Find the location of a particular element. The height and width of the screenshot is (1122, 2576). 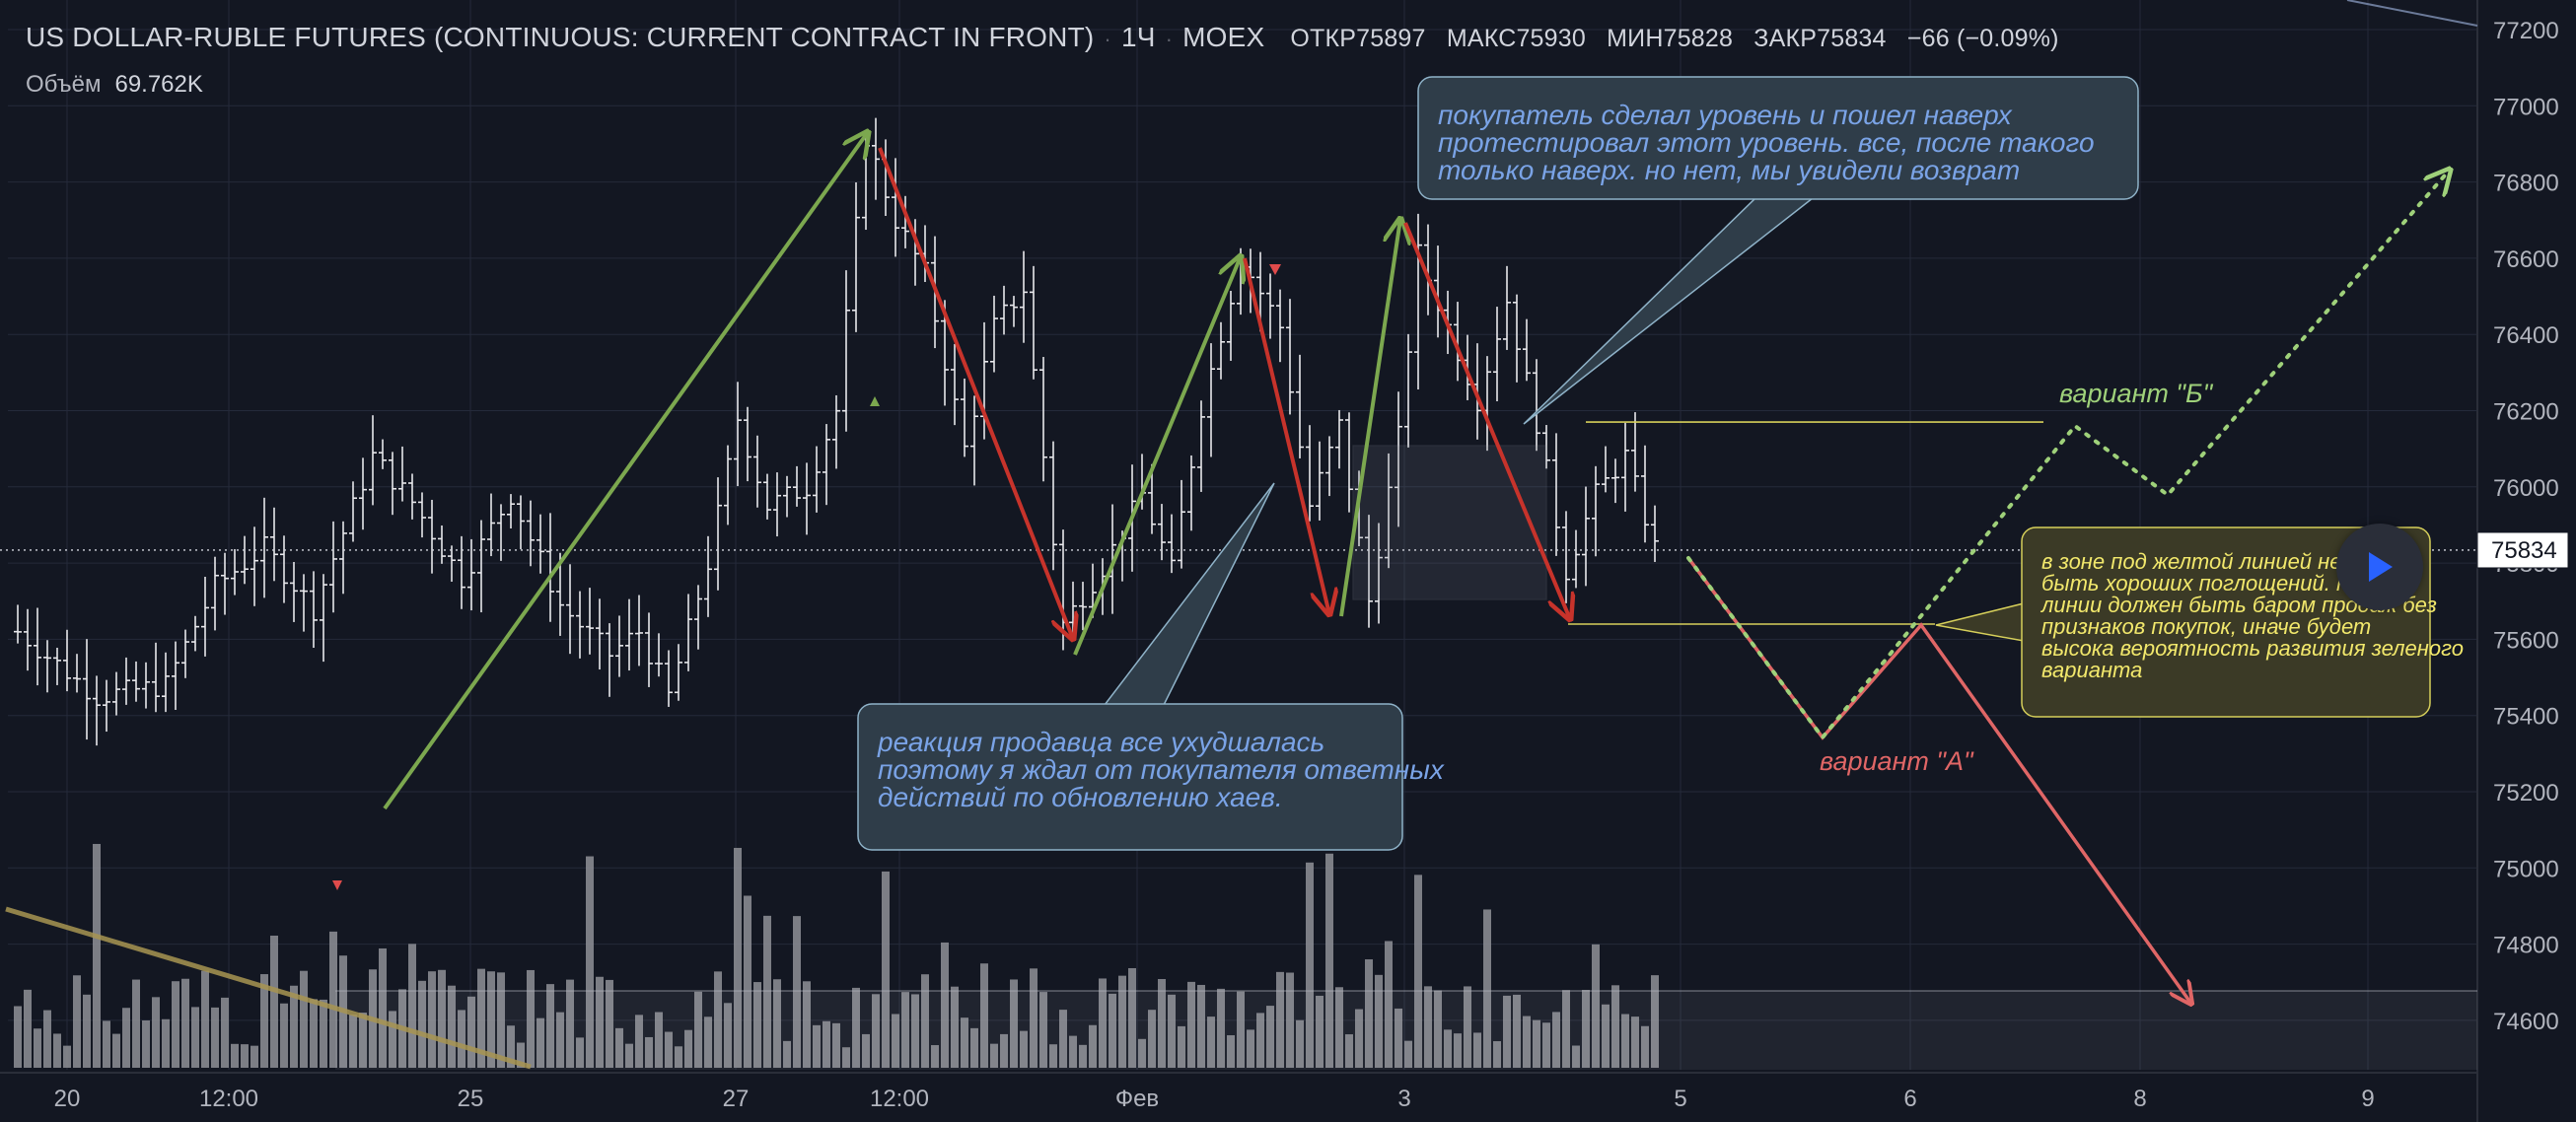

interval-label: 1Ч is located at coordinates (1138, 37).